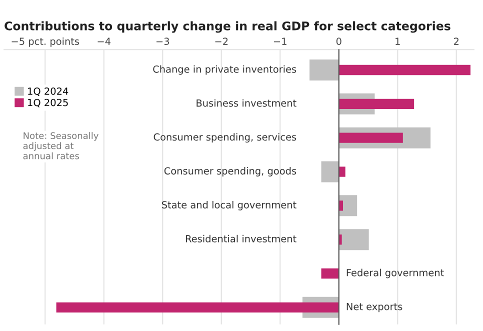 This screenshot has height=331, width=483. What do you see at coordinates (48, 91) in the screenshot?
I see `legend-label: 1Q 2024` at bounding box center [48, 91].